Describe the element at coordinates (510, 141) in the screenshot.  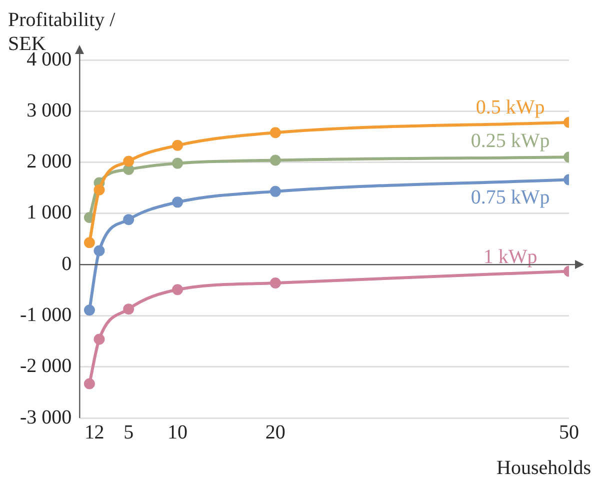
I see `series-label: 0.25 kWp` at that location.